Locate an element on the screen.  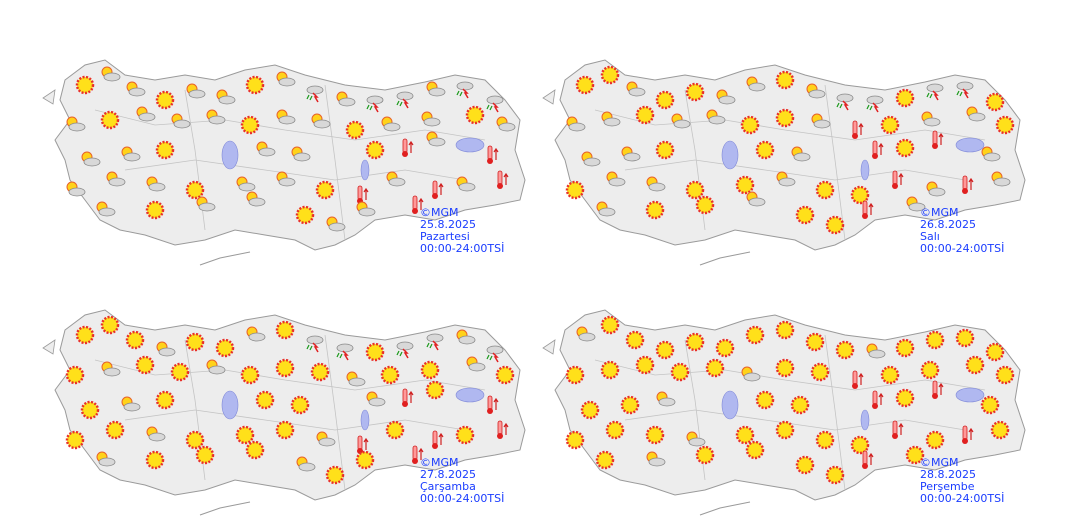
forecast-day: Salı is located at coordinates (930, 236).